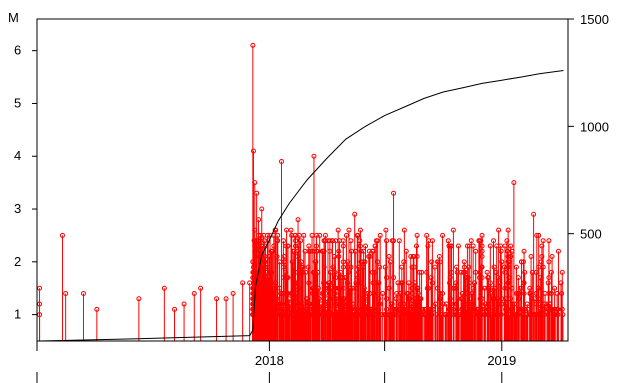 Image resolution: width=621 pixels, height=383 pixels. What do you see at coordinates (501, 360) in the screenshot?
I see `x-axis-tick-label-1: 2019` at bounding box center [501, 360].